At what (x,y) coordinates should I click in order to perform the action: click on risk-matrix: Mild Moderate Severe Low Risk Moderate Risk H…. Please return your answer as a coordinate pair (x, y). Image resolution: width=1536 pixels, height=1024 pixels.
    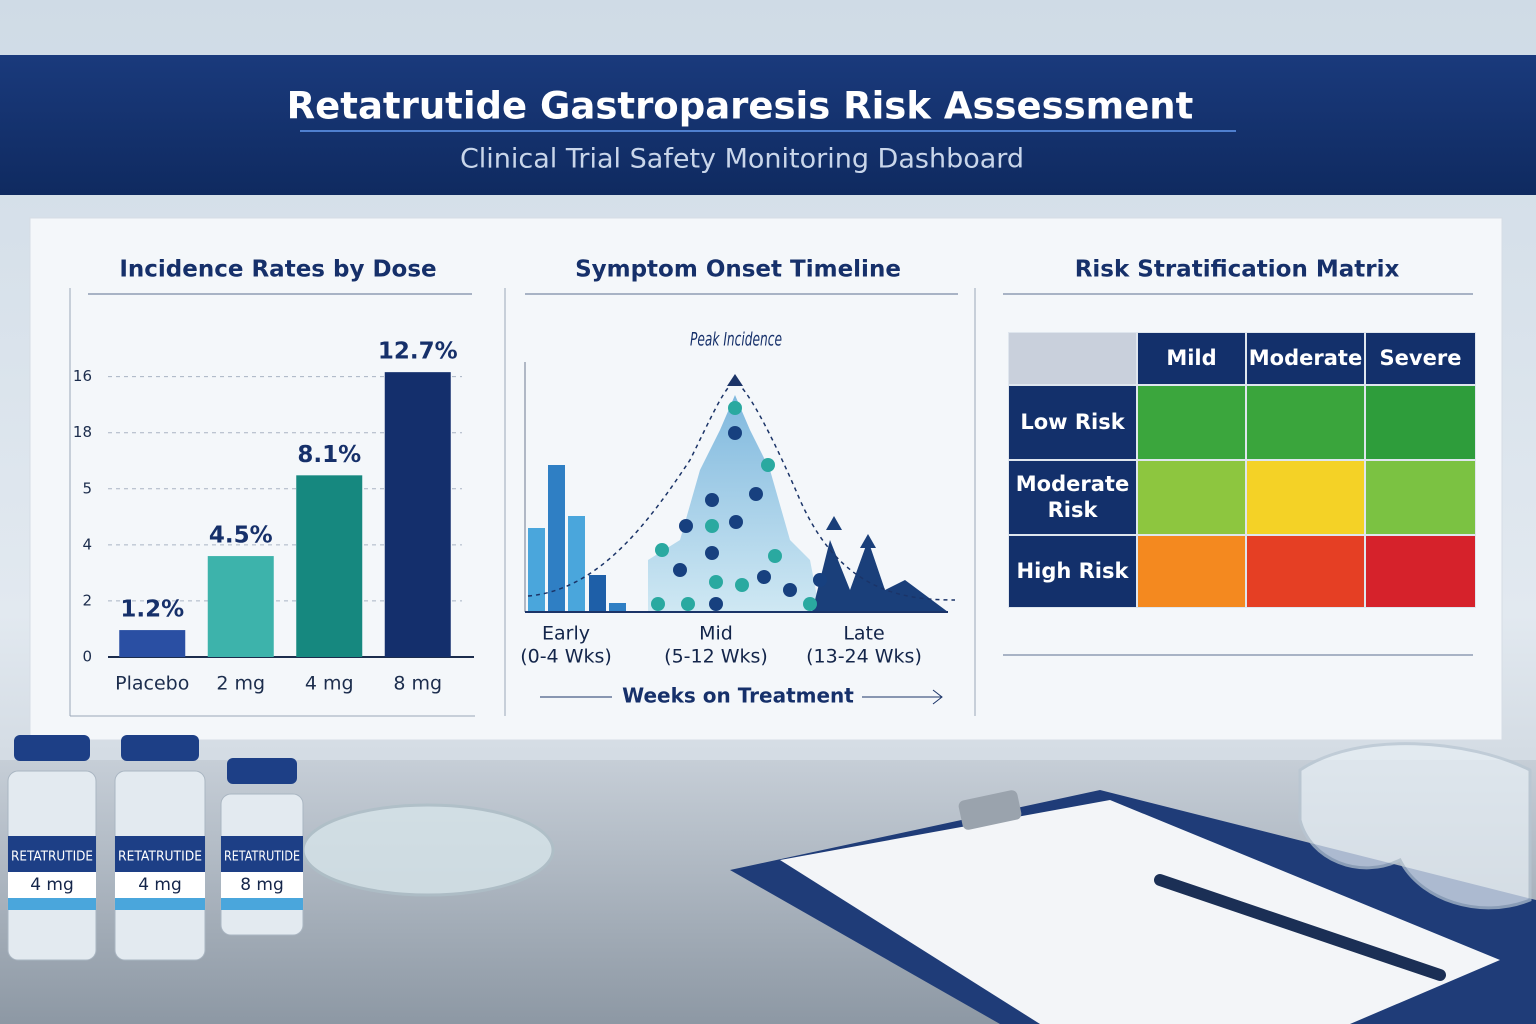
    Looking at the image, I should click on (1242, 470).